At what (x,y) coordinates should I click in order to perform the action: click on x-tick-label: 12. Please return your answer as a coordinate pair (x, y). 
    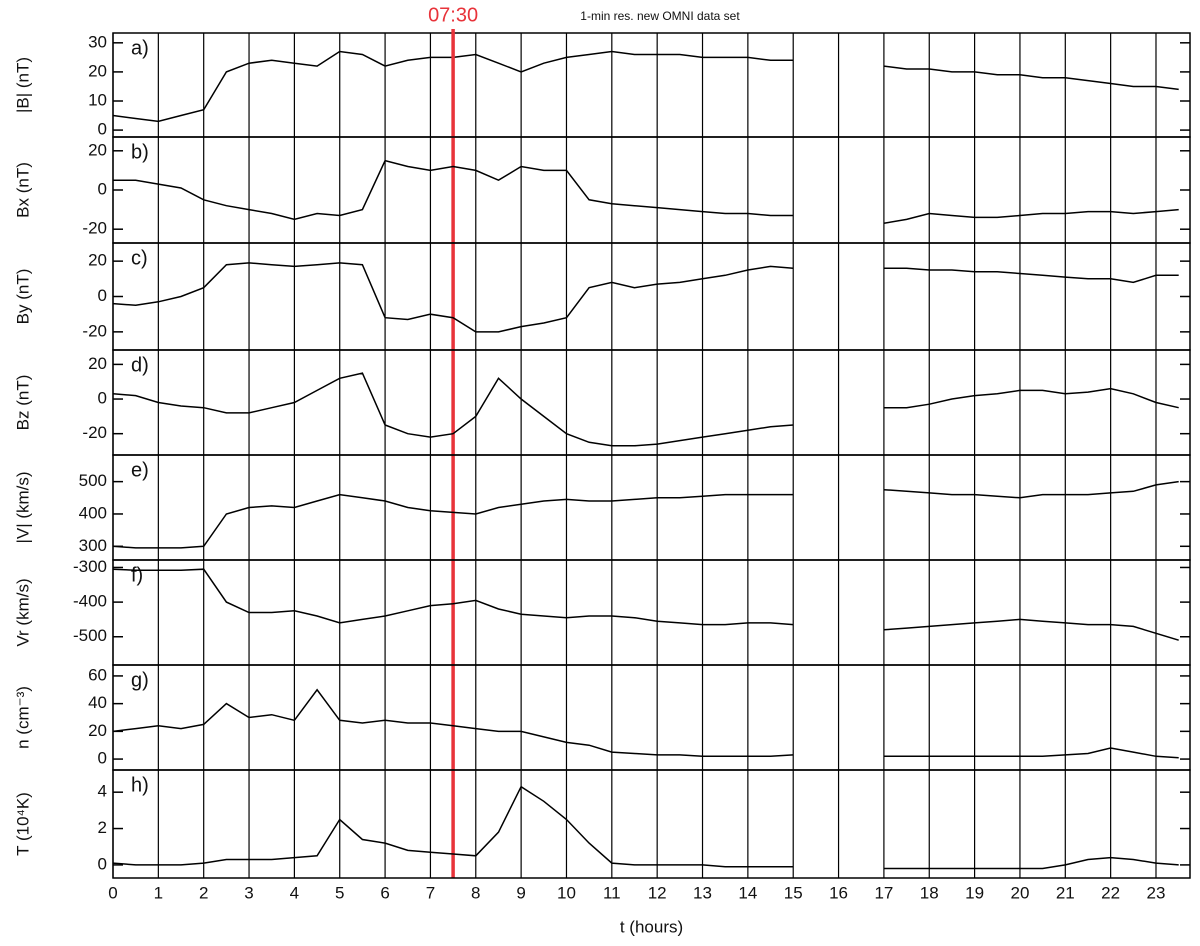
    Looking at the image, I should click on (657, 892).